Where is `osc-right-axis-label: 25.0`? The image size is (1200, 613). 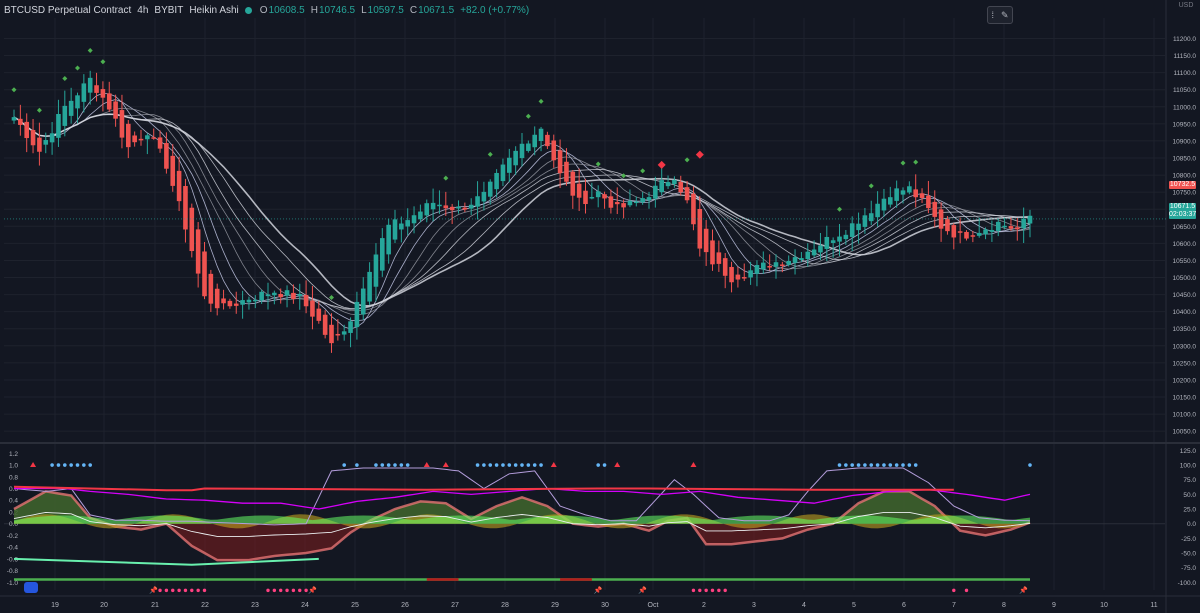 osc-right-axis-label: 25.0 is located at coordinates (1189, 510).